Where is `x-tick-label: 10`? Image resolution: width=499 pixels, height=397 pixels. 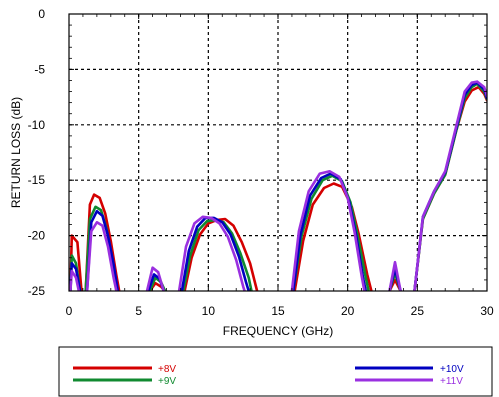
x-tick-label: 10 is located at coordinates (209, 311).